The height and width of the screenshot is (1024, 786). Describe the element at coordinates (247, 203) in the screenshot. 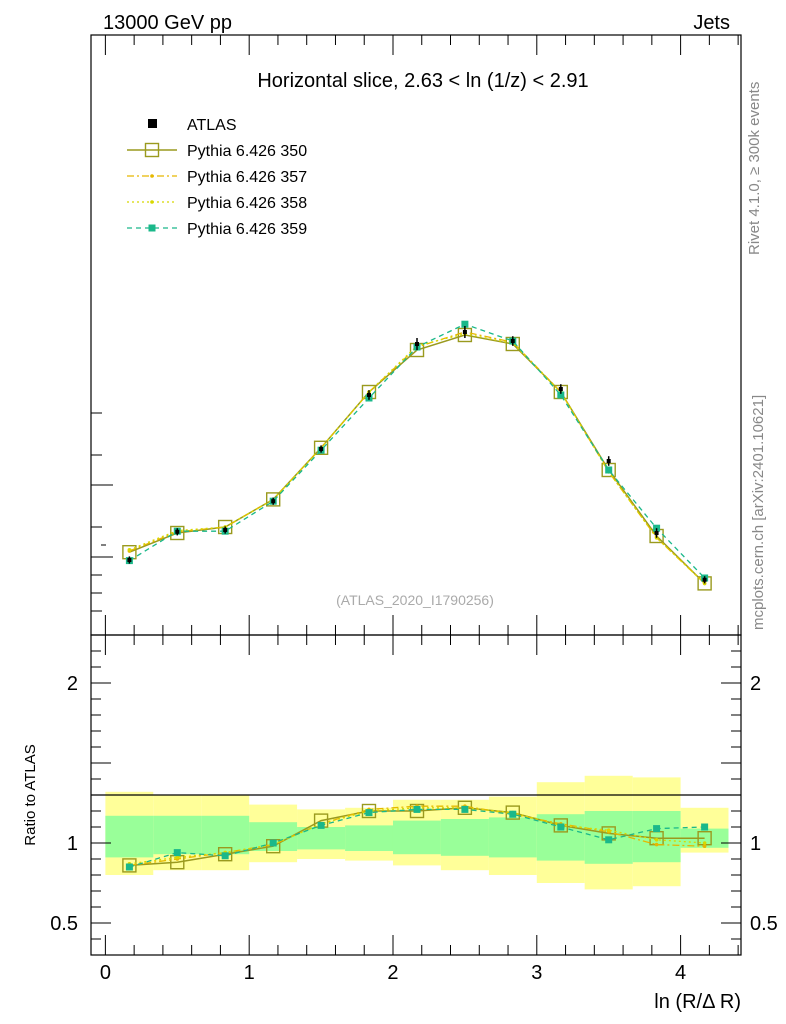

I see `legend-label: Pythia 6.426 358` at that location.